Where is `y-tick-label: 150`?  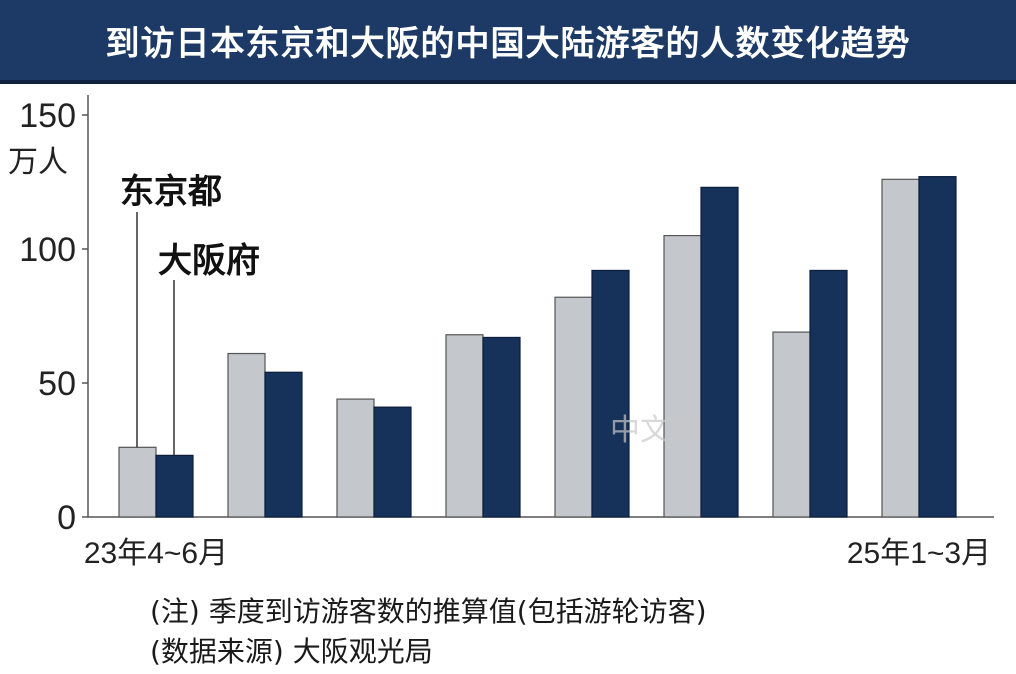
y-tick-label: 150 is located at coordinates (47, 116).